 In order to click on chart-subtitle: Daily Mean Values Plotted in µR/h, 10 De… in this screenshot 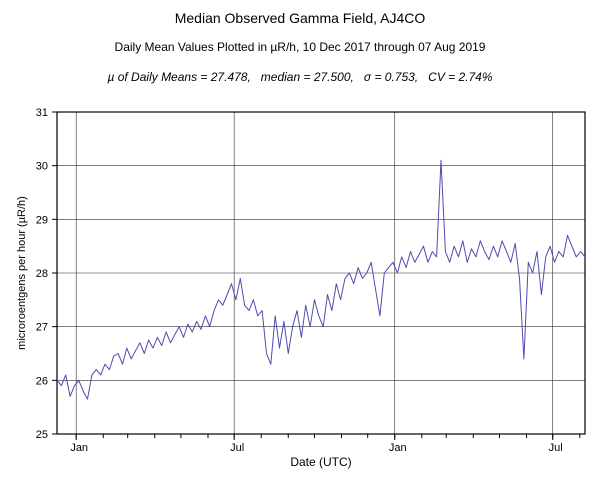, I will do `click(300, 47)`.